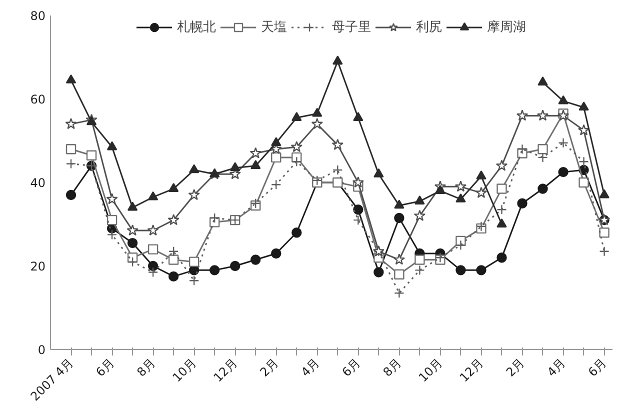 The image size is (622, 411). Describe the element at coordinates (38, 16) in the screenshot. I see `y-tick-label: 80` at that location.